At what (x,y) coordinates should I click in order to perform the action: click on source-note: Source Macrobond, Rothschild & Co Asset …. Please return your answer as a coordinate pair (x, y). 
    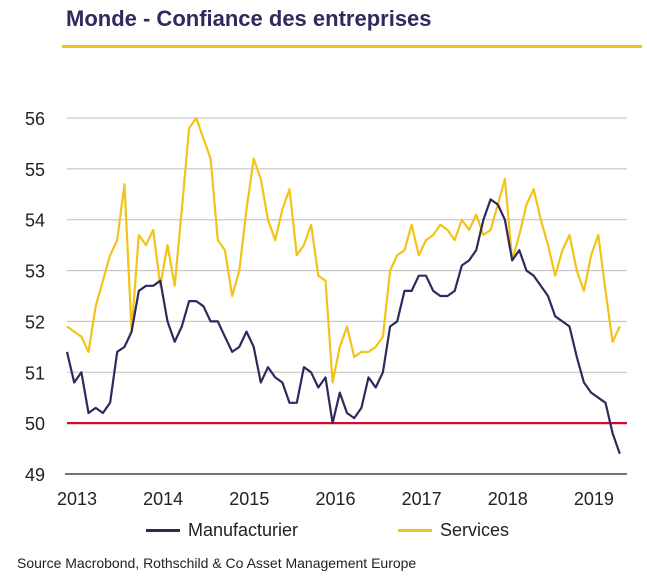
    Looking at the image, I should click on (217, 563).